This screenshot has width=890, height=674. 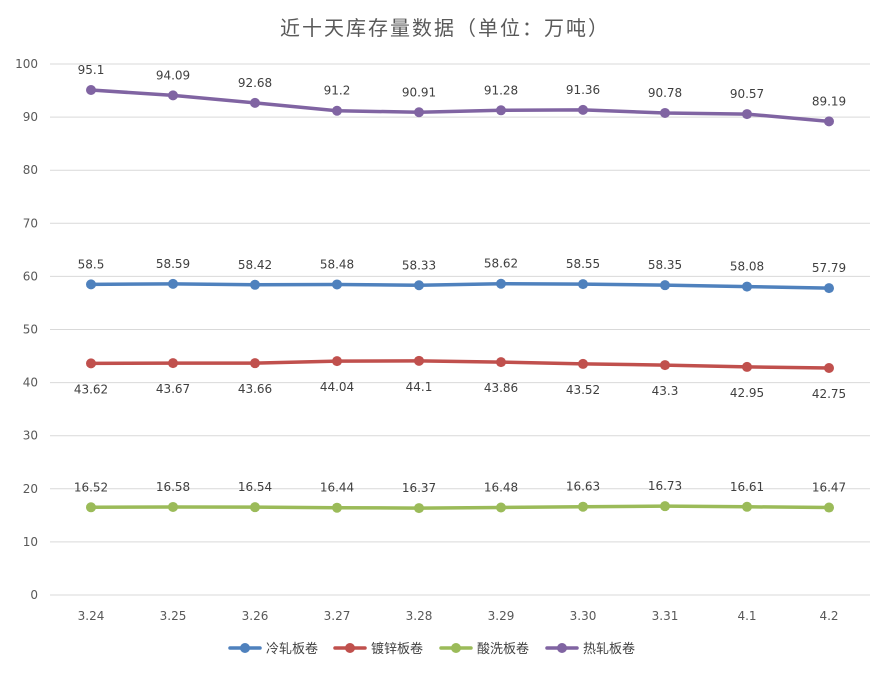 I want to click on x-tick-label: 3.24, so click(x=91, y=616).